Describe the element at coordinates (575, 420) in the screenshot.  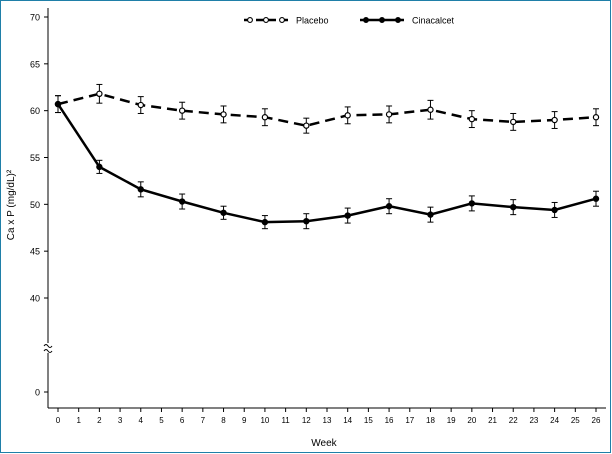
I see `x-tick-label: 25` at that location.